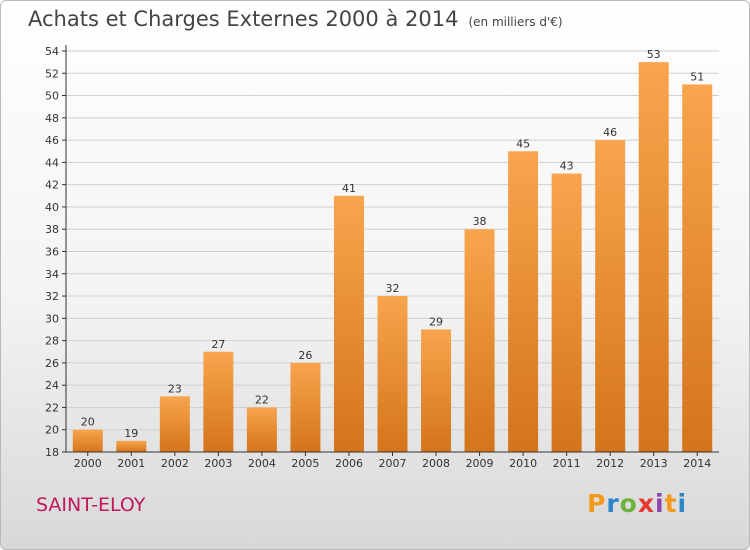  What do you see at coordinates (436, 390) in the screenshot?
I see `bar-2008` at bounding box center [436, 390].